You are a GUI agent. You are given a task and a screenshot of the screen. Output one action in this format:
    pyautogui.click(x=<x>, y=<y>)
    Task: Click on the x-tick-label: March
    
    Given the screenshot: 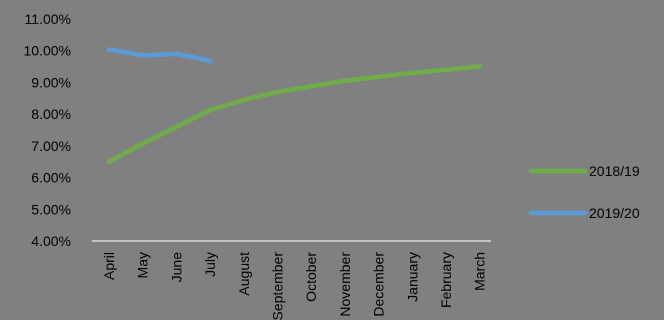 What is the action you would take?
    pyautogui.click(x=480, y=271)
    